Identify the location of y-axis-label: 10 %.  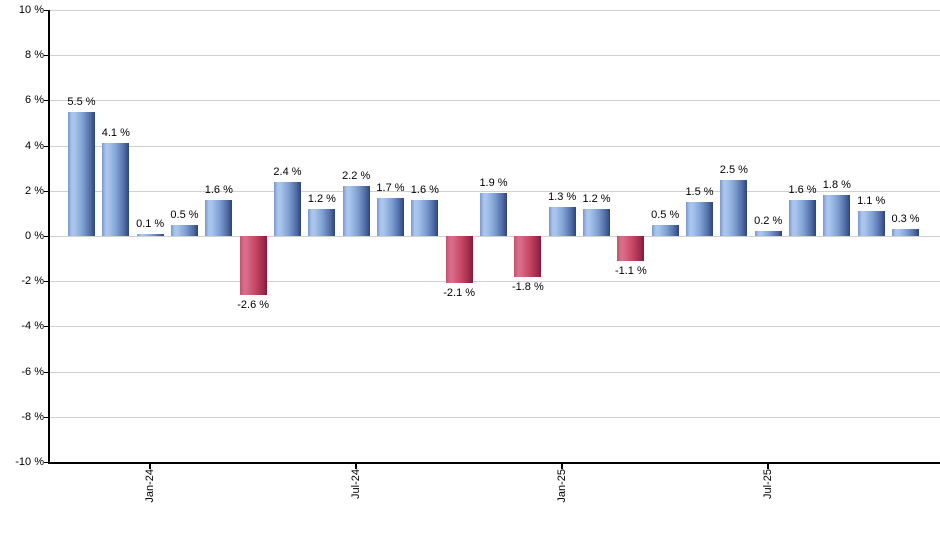
(31, 10).